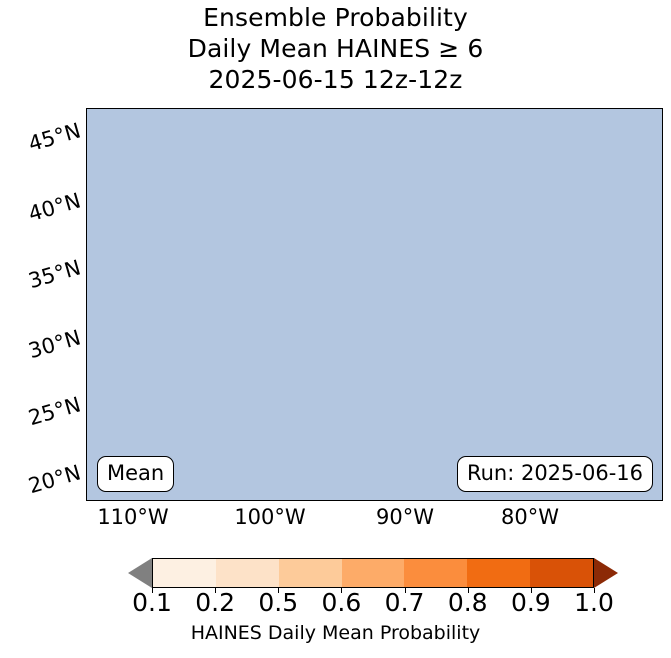  Describe the element at coordinates (335, 633) in the screenshot. I see `colorbar-axis-label: HAINES Daily Mean Probability` at that location.